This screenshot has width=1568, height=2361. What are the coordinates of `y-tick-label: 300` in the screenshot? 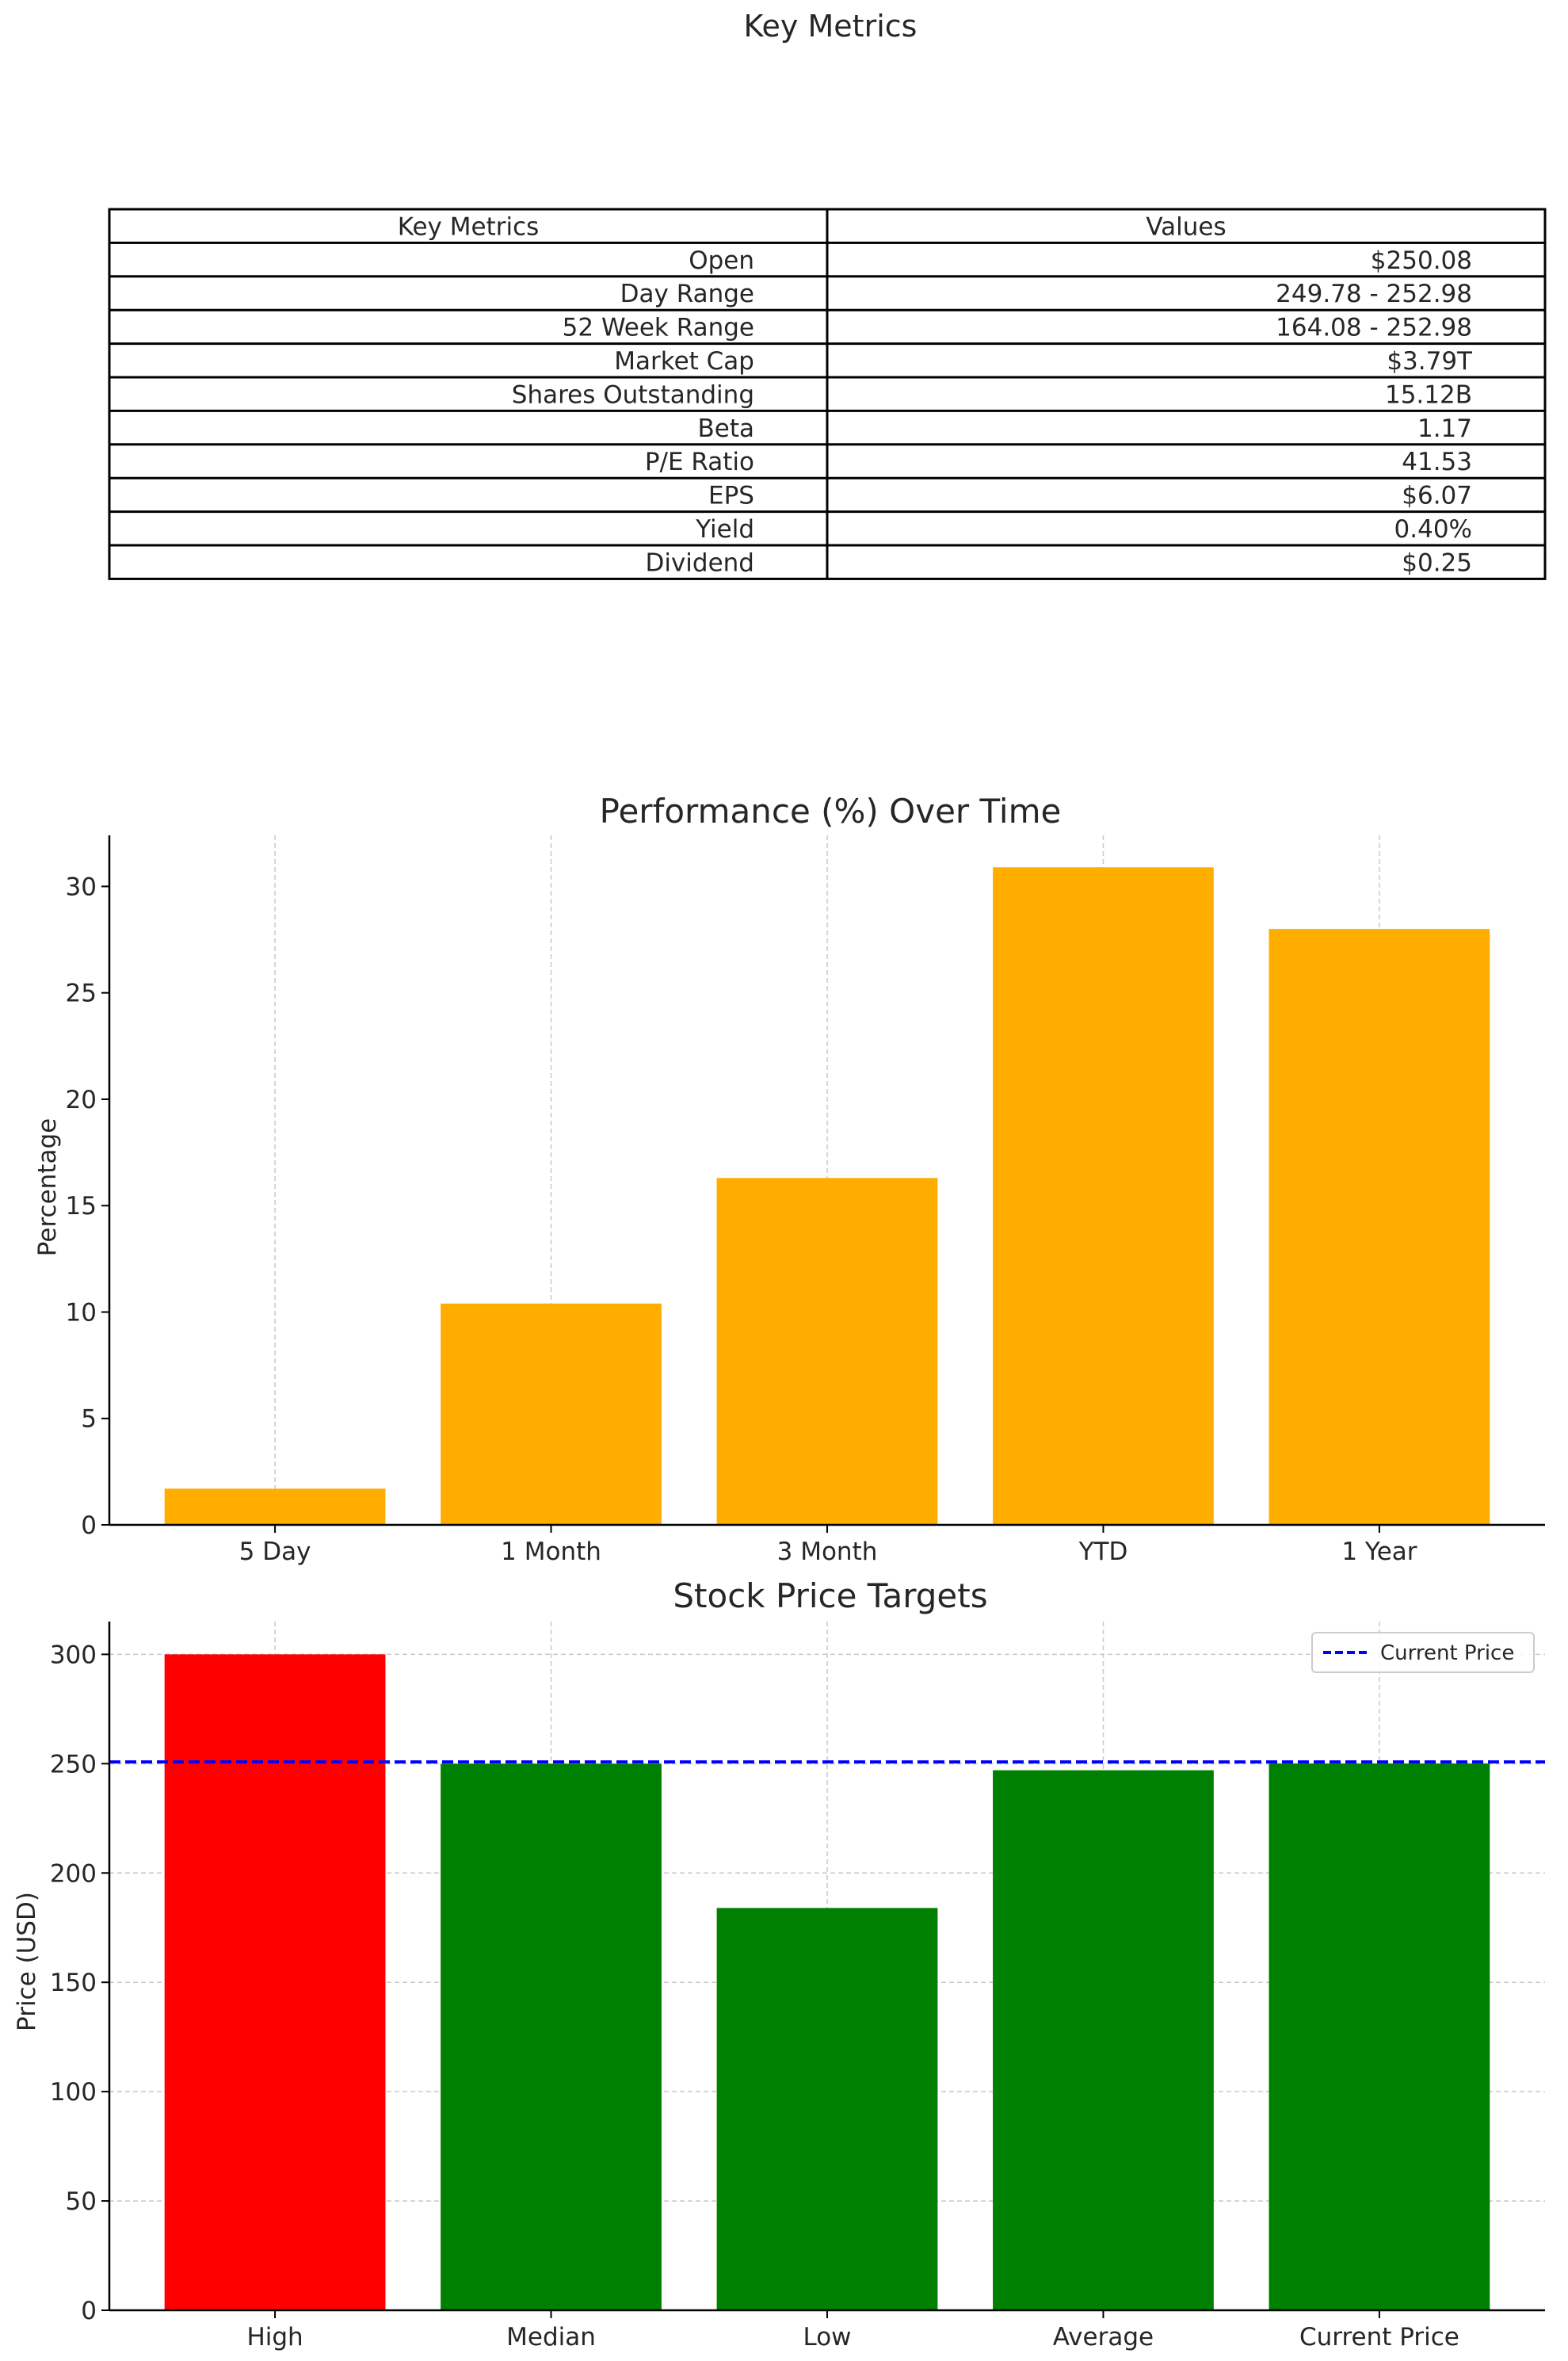 It's located at (73, 1655).